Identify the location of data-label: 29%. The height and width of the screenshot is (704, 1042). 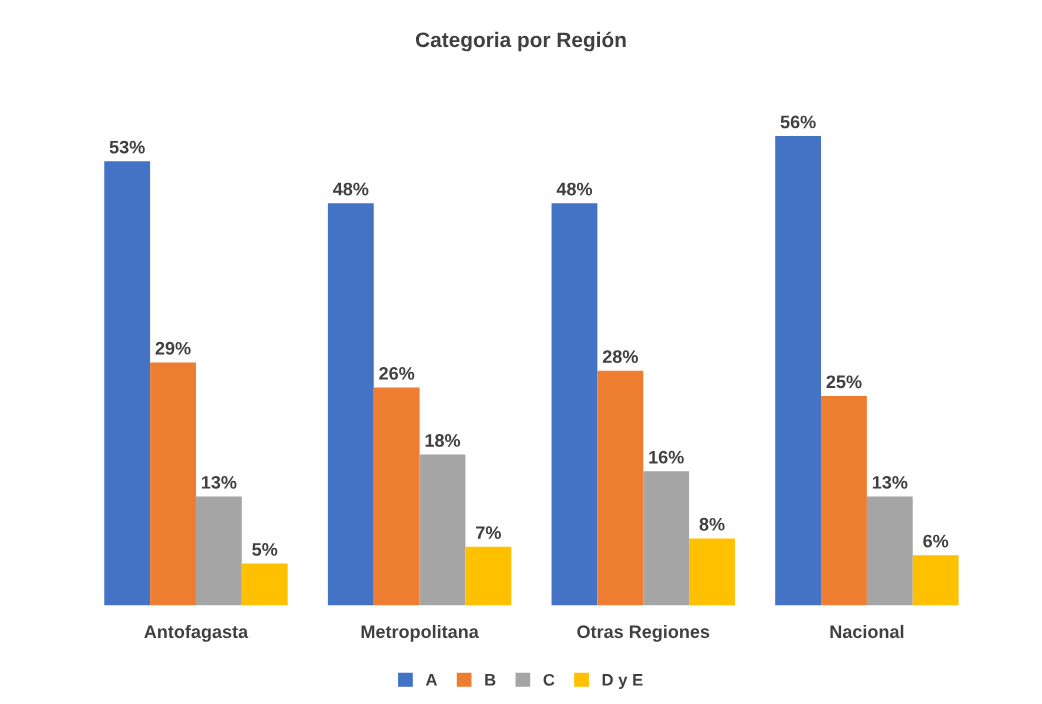
(173, 348).